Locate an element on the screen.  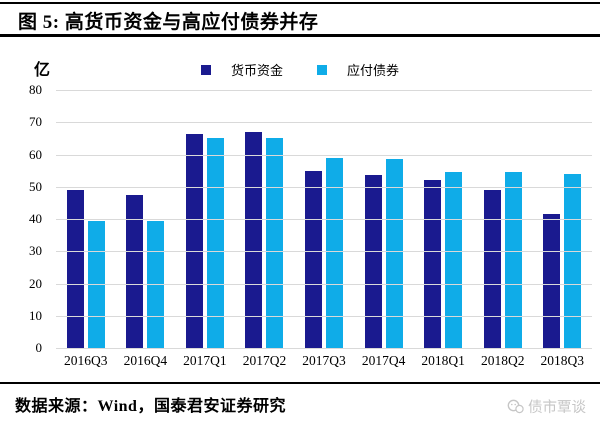
y-tick-label: 40 is located at coordinates (35, 218).